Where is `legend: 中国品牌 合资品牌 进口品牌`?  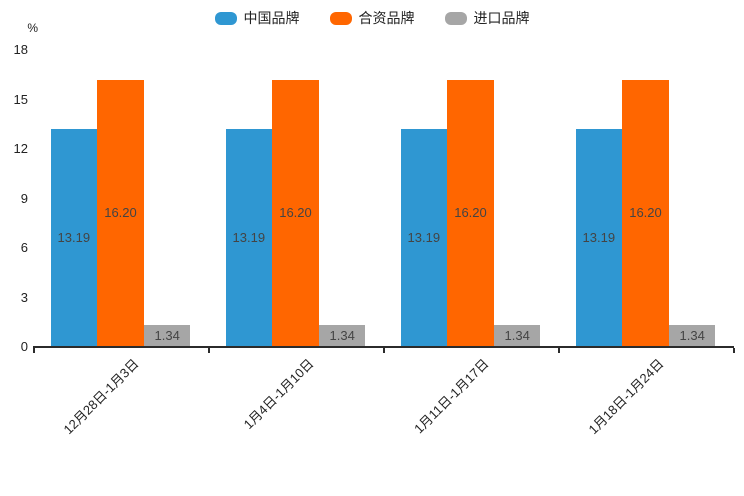 legend: 中国品牌 合资品牌 进口品牌 is located at coordinates (372, 18).